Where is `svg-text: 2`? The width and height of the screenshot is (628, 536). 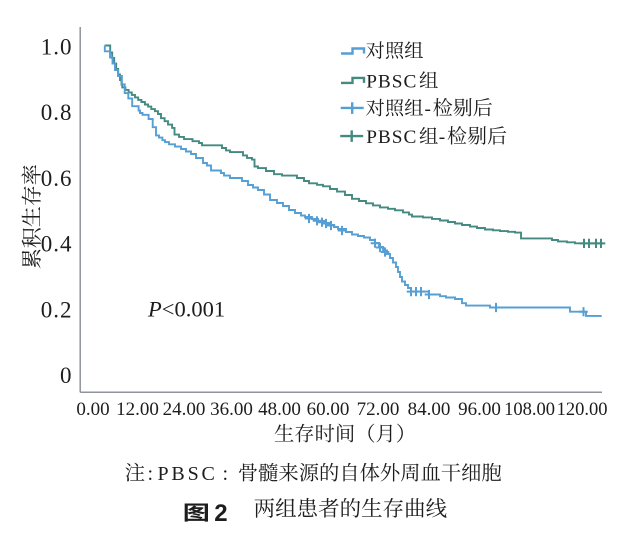 svg-text: 2 is located at coordinates (220, 513).